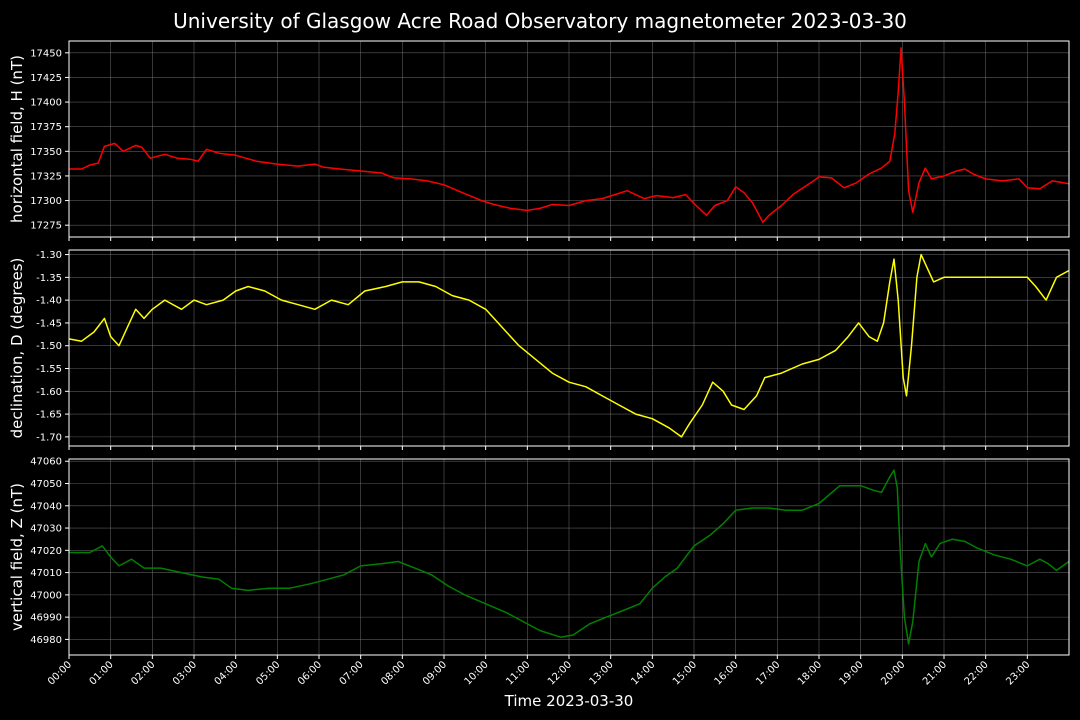 This screenshot has width=1080, height=720. I want to click on y-tick-label: 47010, so click(46, 573).